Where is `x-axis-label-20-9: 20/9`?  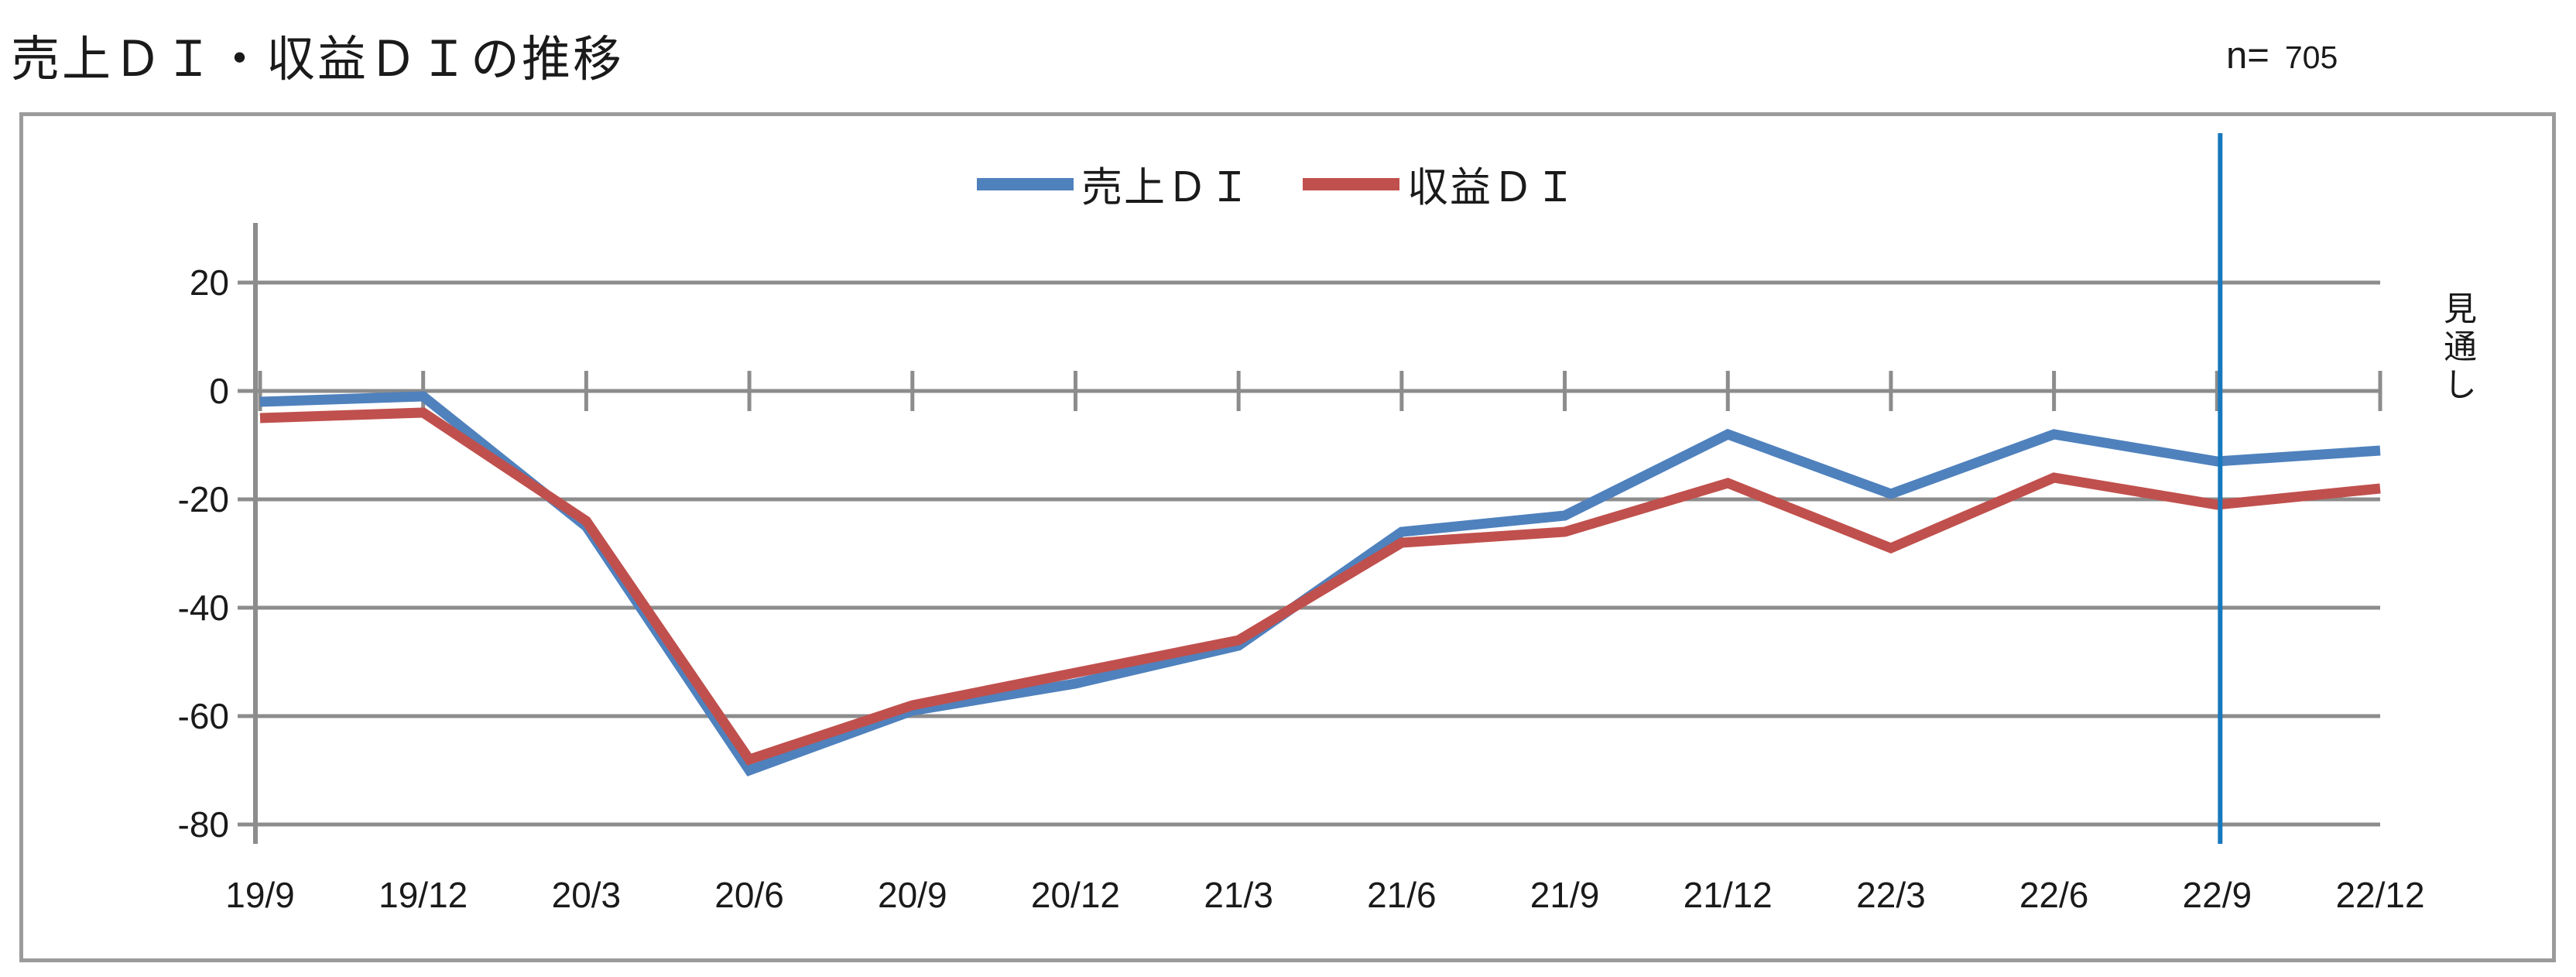 x-axis-label-20-9: 20/9 is located at coordinates (913, 895).